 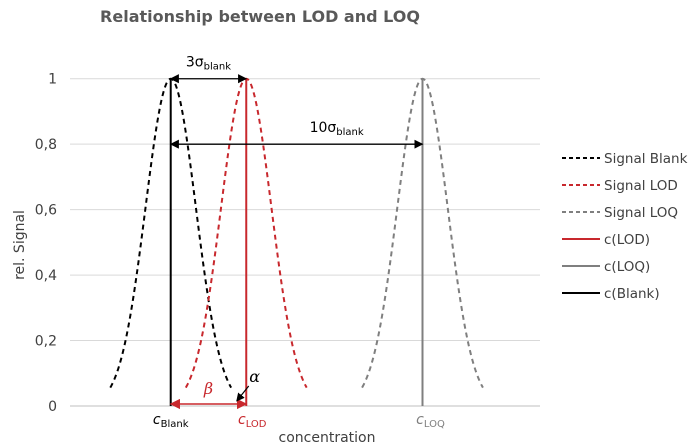 What do you see at coordinates (52, 407) in the screenshot?
I see `y-tick-label: 0` at bounding box center [52, 407].